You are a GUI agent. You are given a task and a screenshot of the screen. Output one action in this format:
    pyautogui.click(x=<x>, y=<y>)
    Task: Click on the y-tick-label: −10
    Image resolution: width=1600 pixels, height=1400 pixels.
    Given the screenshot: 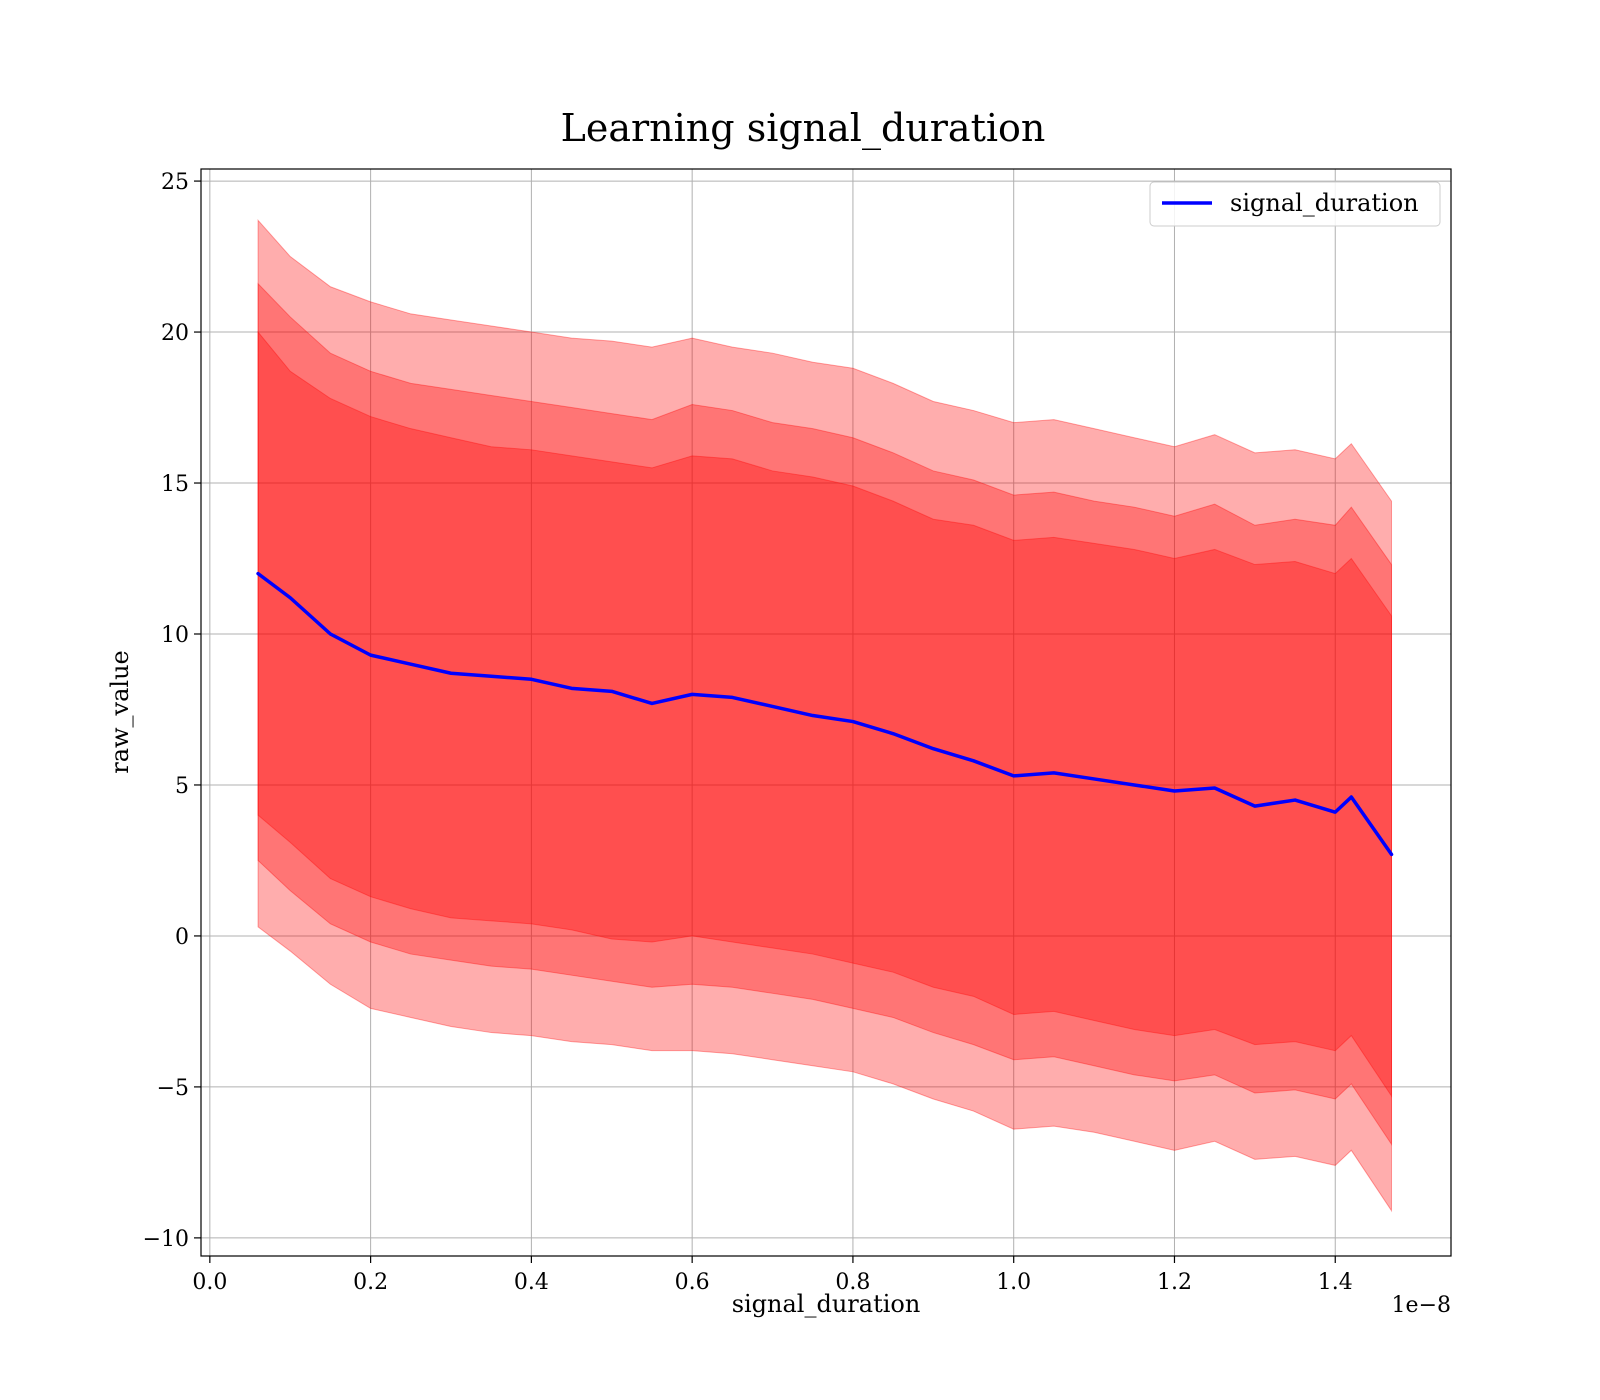 What is the action you would take?
    pyautogui.click(x=166, y=1239)
    